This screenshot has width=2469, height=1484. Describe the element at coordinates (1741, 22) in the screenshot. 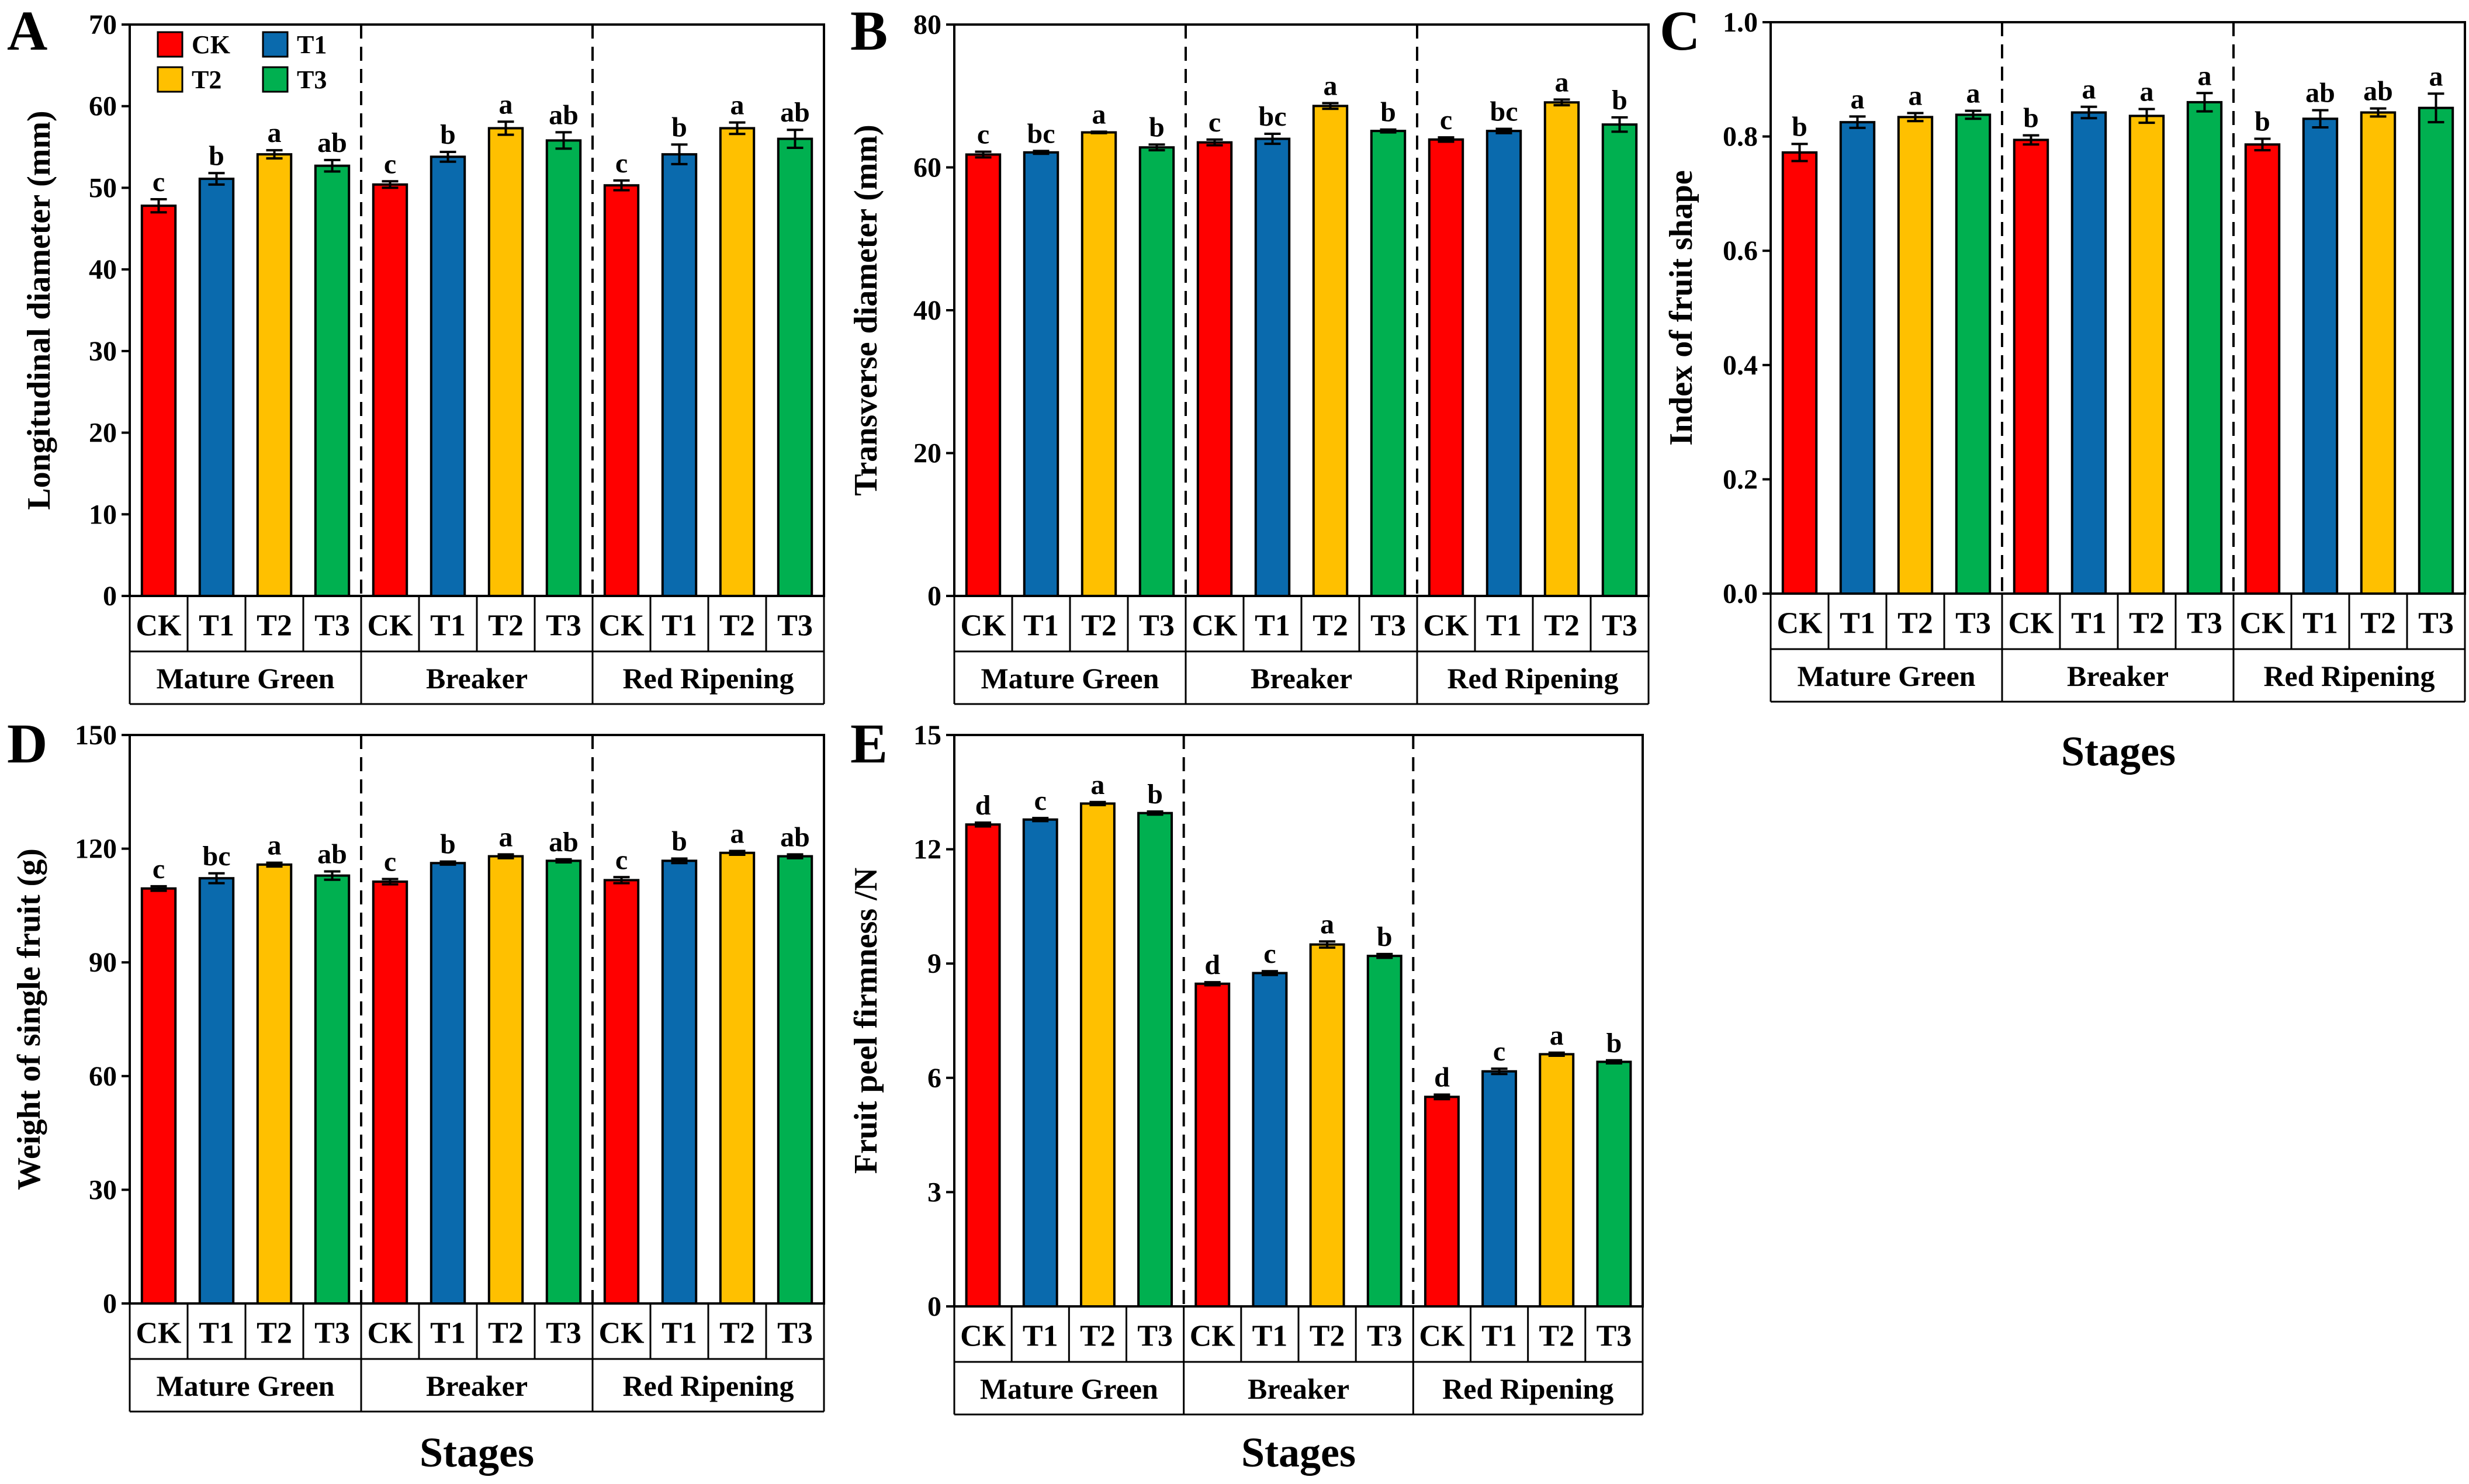

I see `y-tick-label: 1.0` at that location.